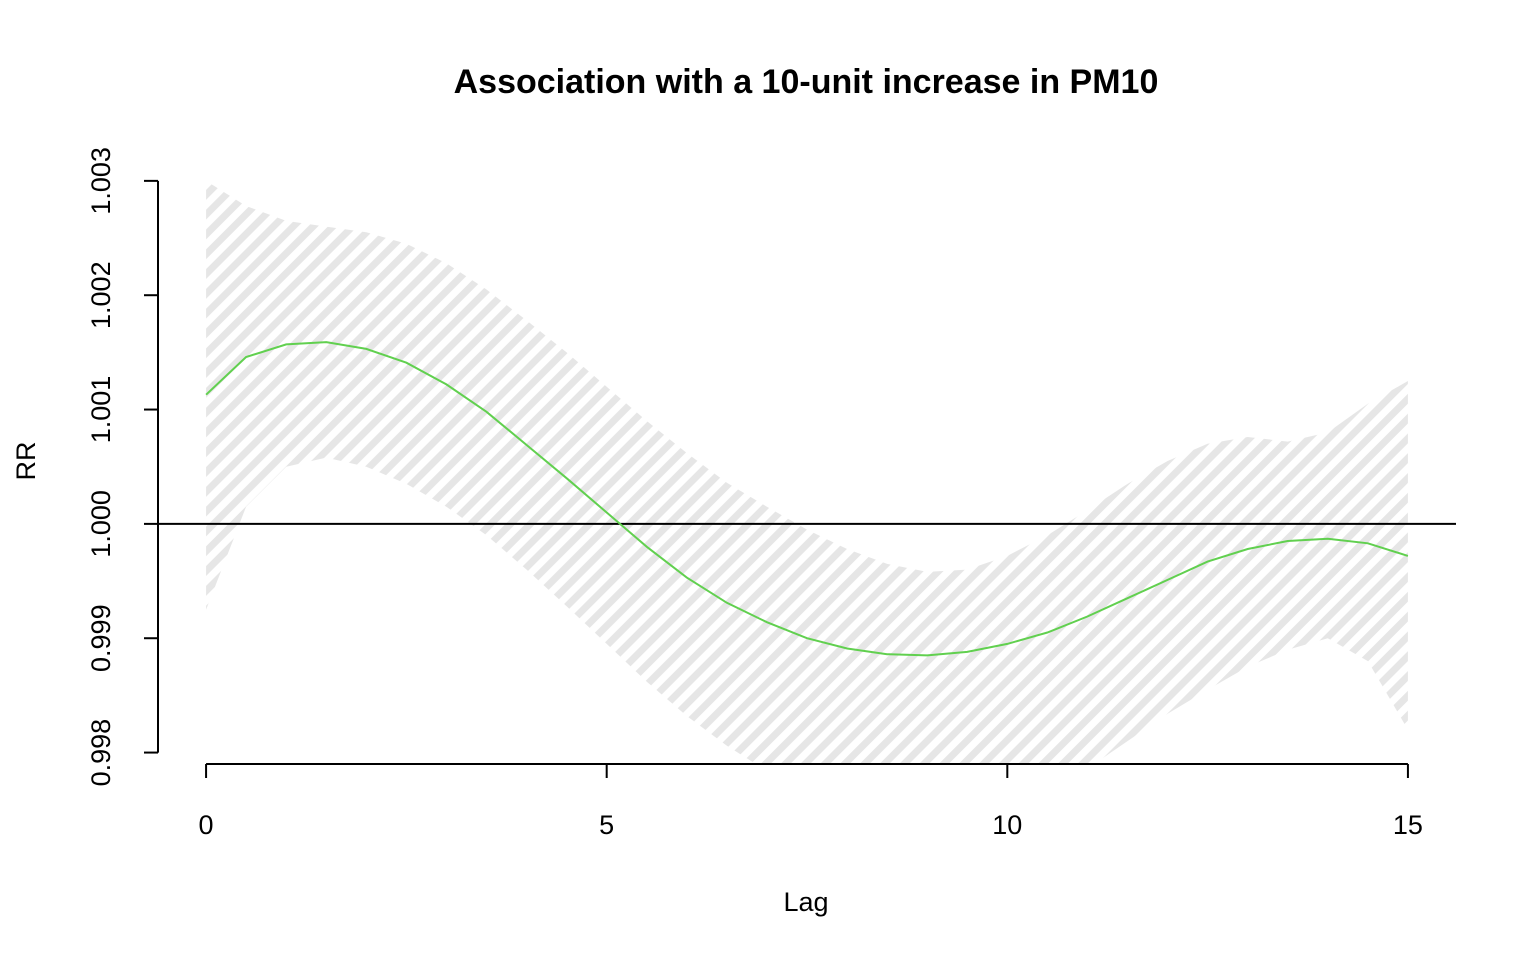  What do you see at coordinates (606, 825) in the screenshot?
I see `x-tick-label: 5` at bounding box center [606, 825].